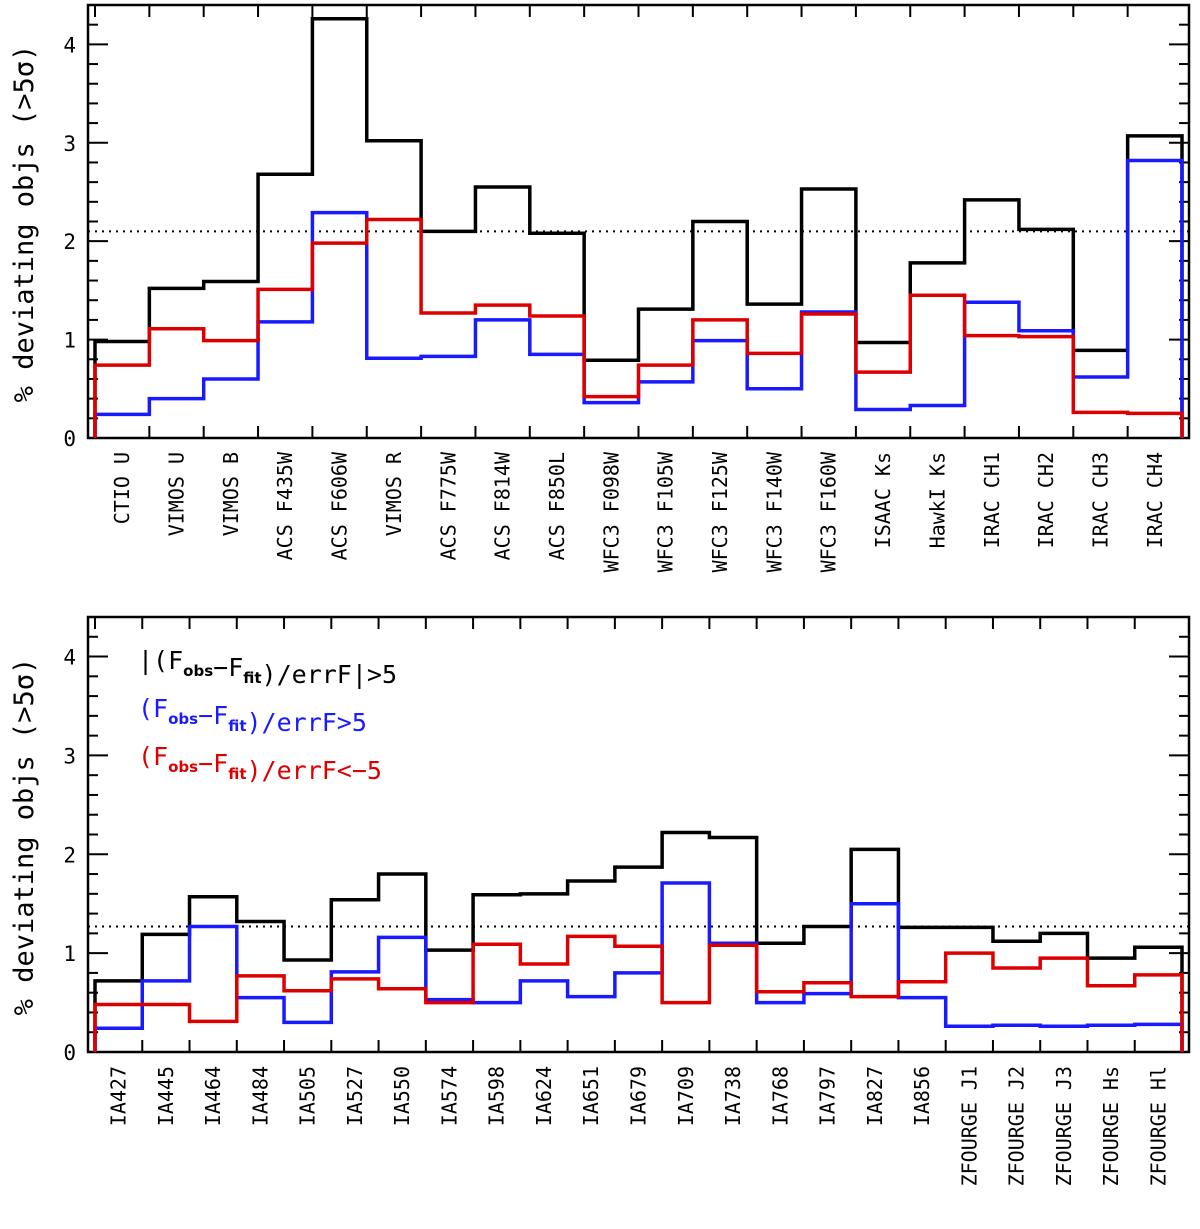 This screenshot has height=1229, width=1200. I want to click on category-label: IA598, so click(497, 1096).